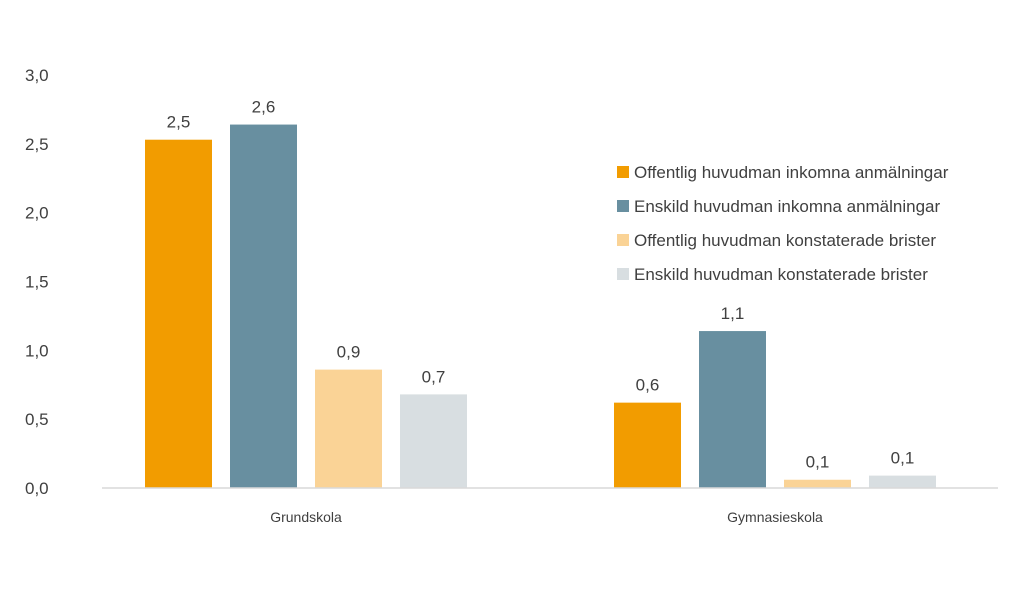 The width and height of the screenshot is (1018, 608). What do you see at coordinates (733, 313) in the screenshot?
I see `data-label: 1,1` at bounding box center [733, 313].